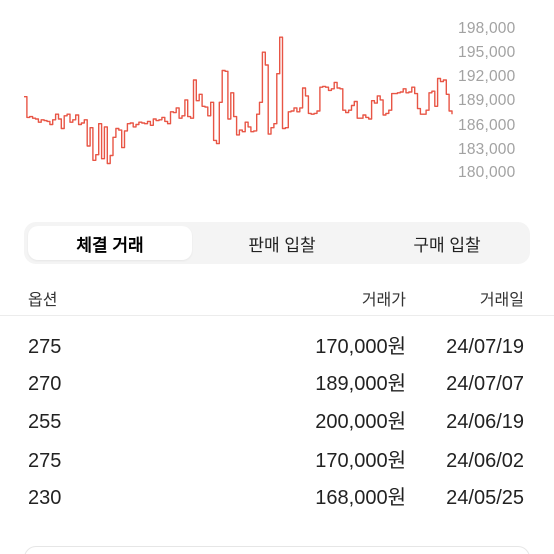  What do you see at coordinates (485, 347) in the screenshot?
I see `date-cell: 24/07/19` at bounding box center [485, 347].